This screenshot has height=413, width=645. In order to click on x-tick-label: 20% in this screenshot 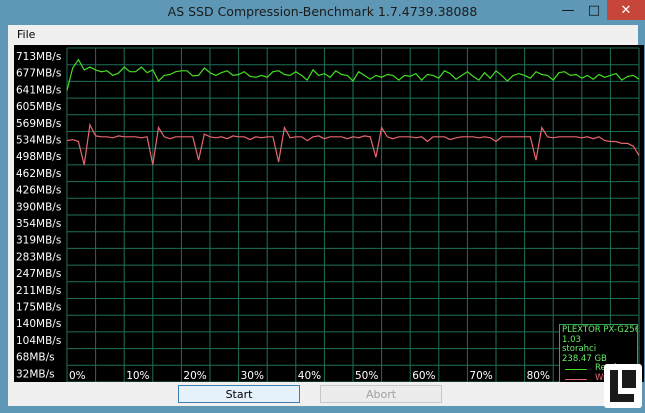, I will do `click(194, 376)`.